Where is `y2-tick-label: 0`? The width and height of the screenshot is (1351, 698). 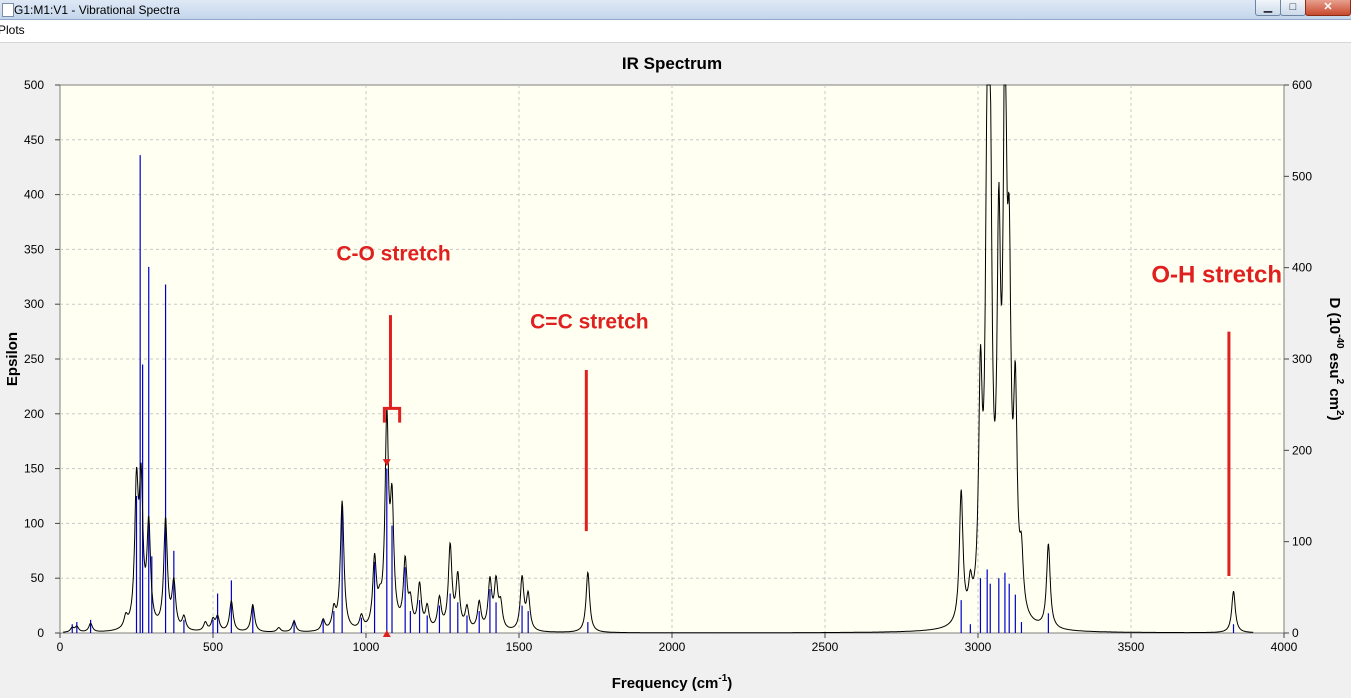
y2-tick-label: 0 is located at coordinates (1295, 633).